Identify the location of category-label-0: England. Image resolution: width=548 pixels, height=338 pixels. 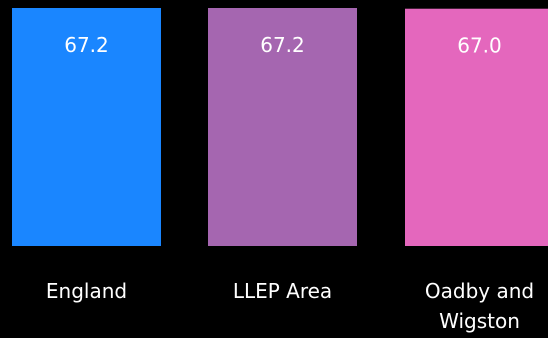
(86, 291).